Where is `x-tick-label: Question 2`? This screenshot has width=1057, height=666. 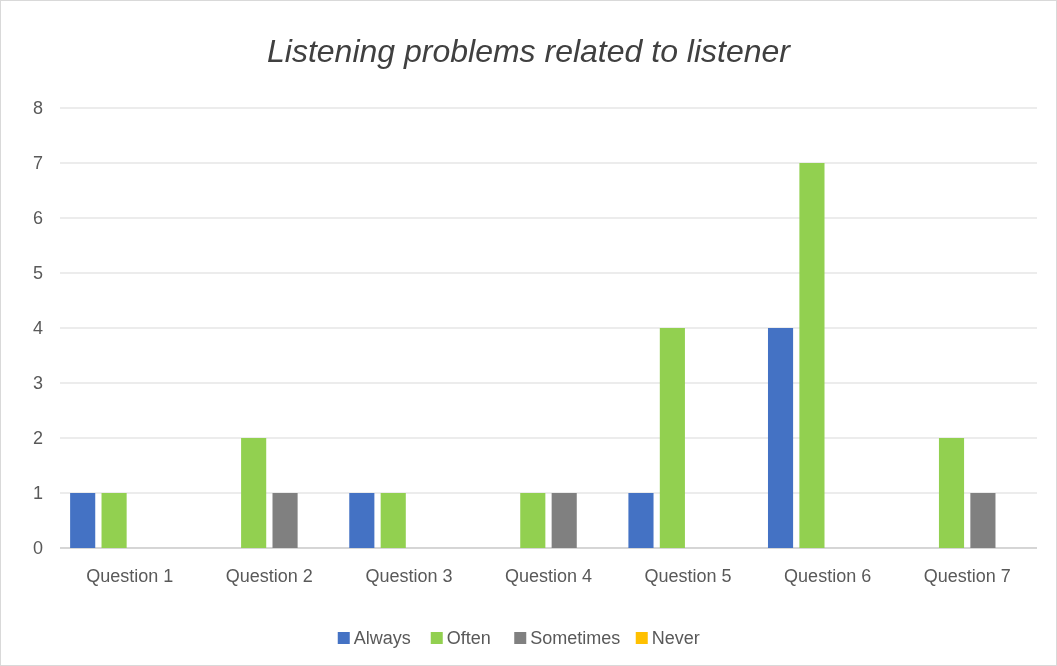 x-tick-label: Question 2 is located at coordinates (269, 576).